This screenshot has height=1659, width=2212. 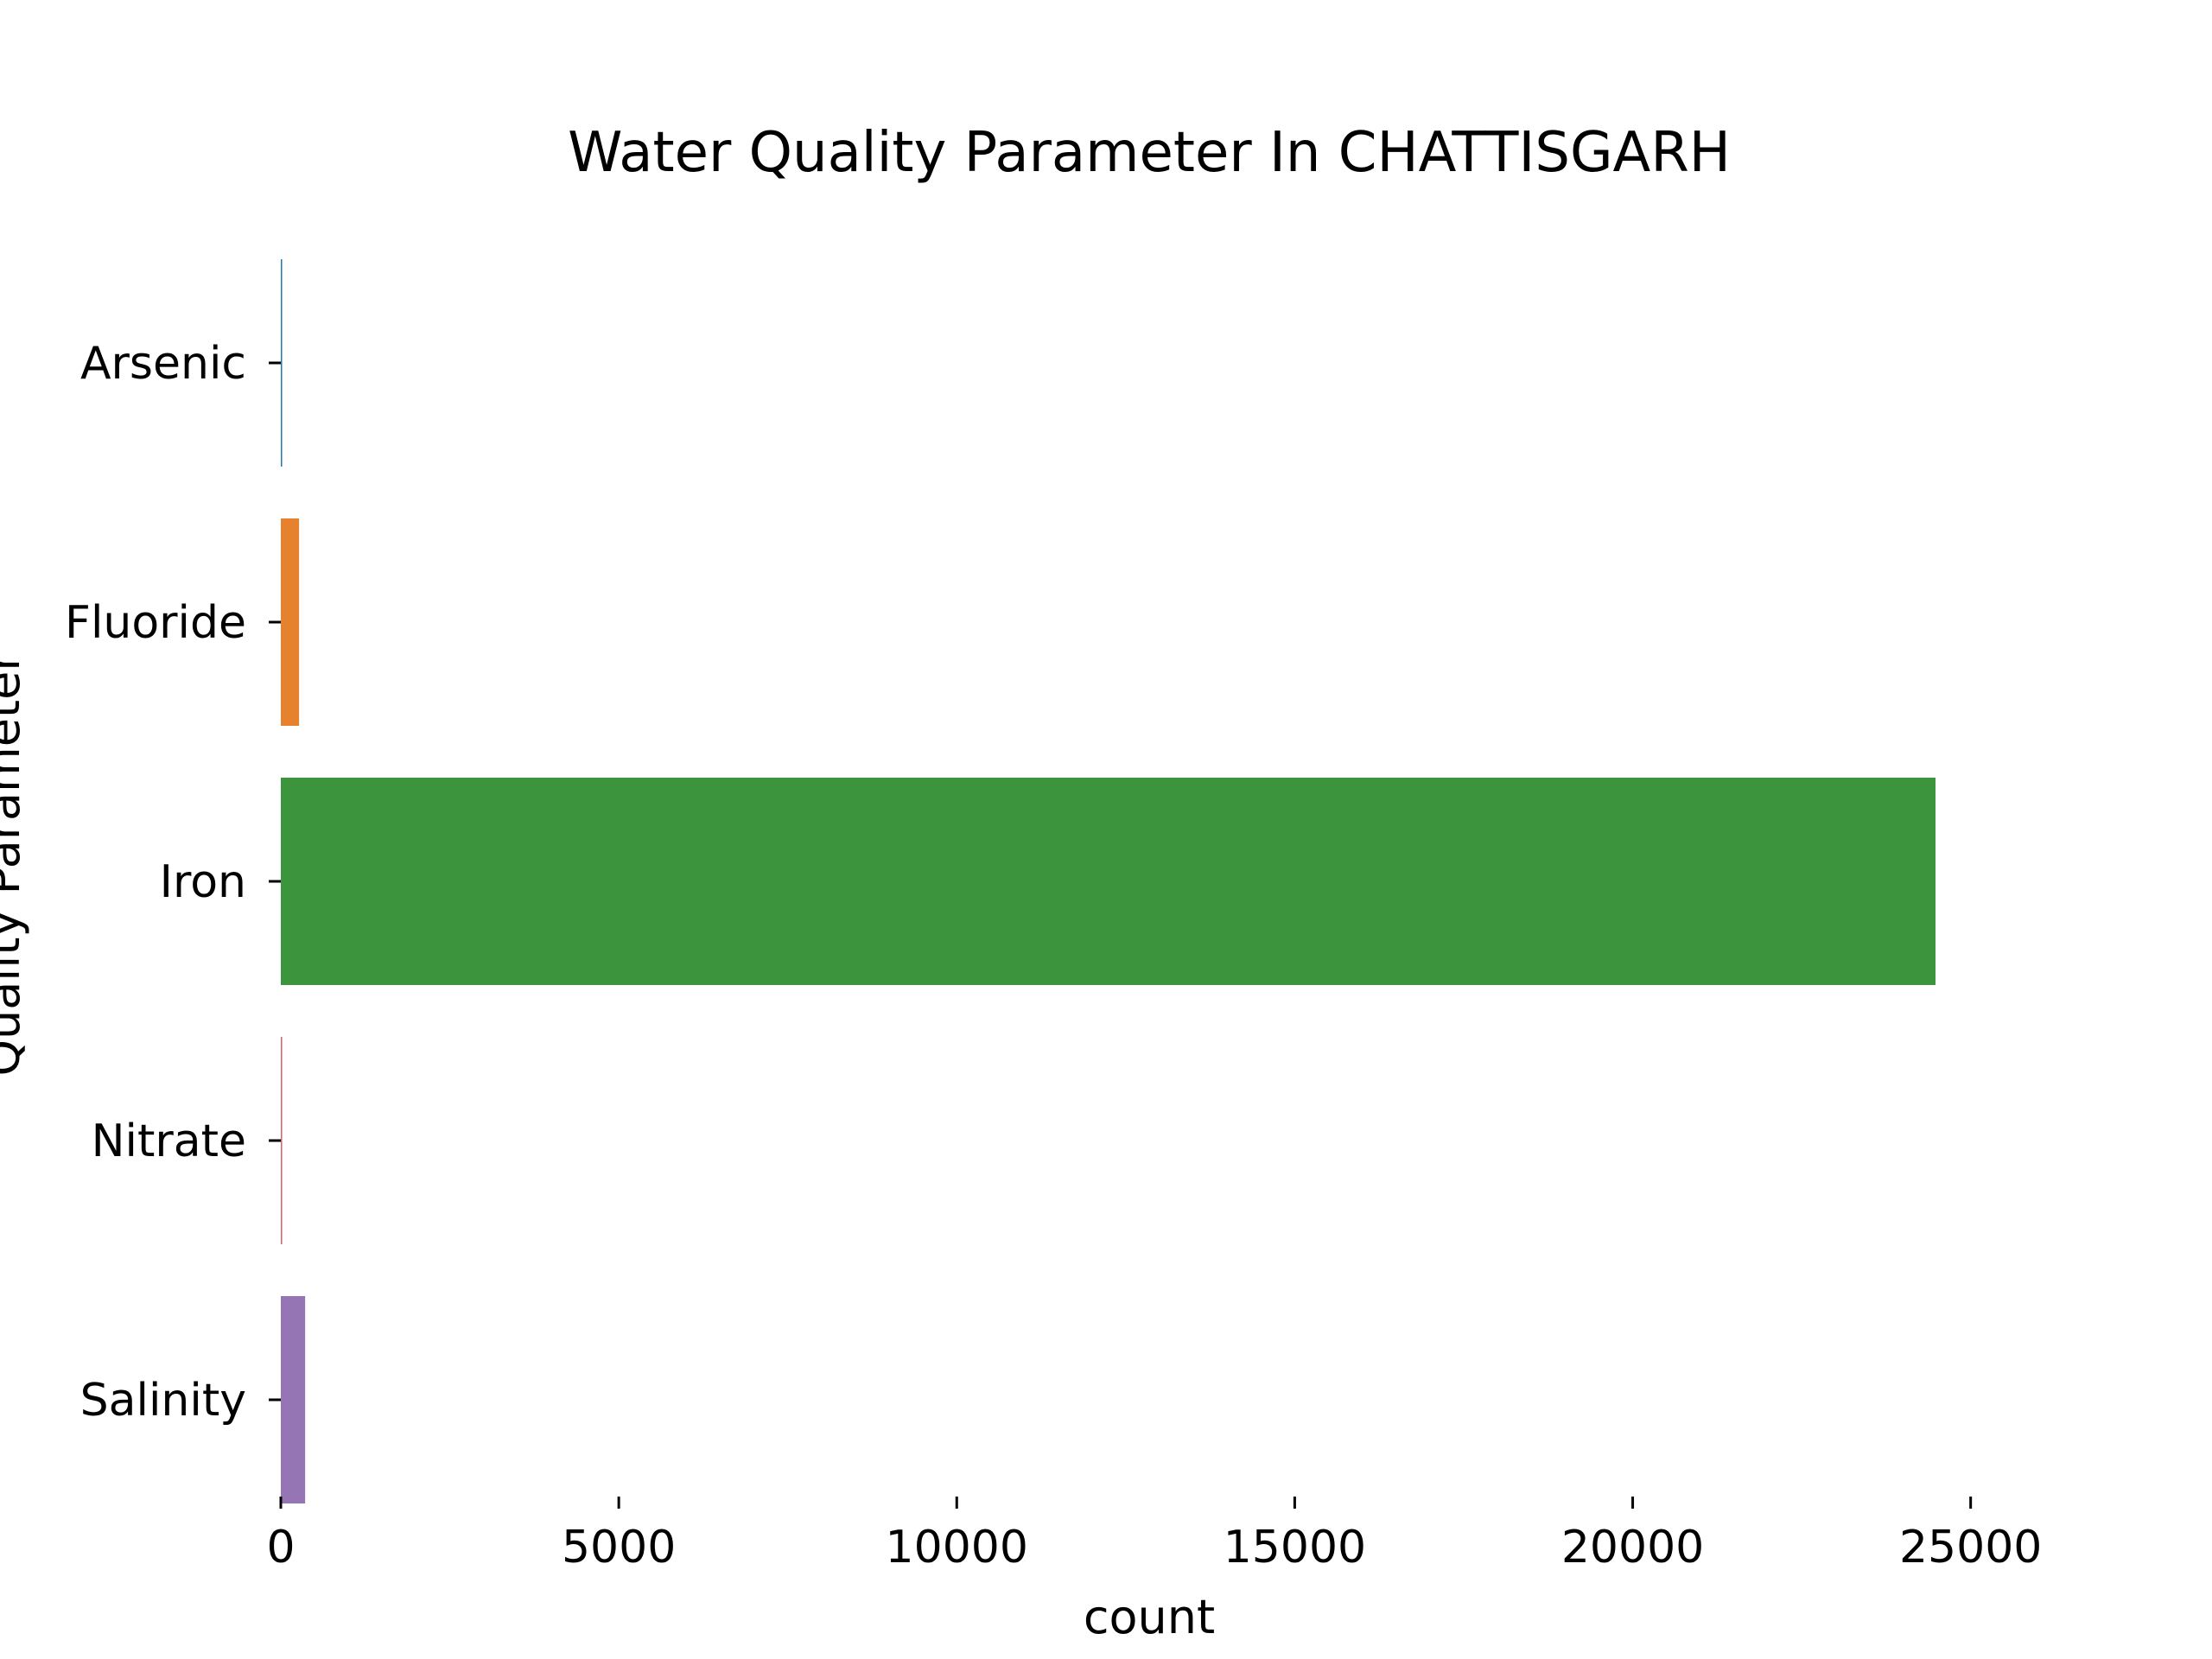 I want to click on x-axis-label: count, so click(x=1149, y=1617).